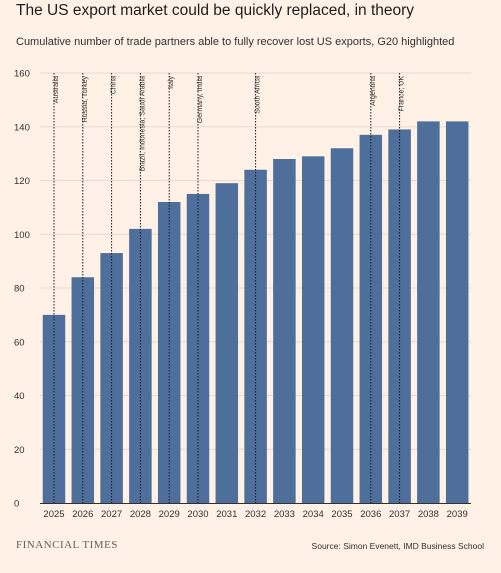 This screenshot has width=501, height=573. Describe the element at coordinates (82, 514) in the screenshot. I see `x-tick-label: 2026` at that location.